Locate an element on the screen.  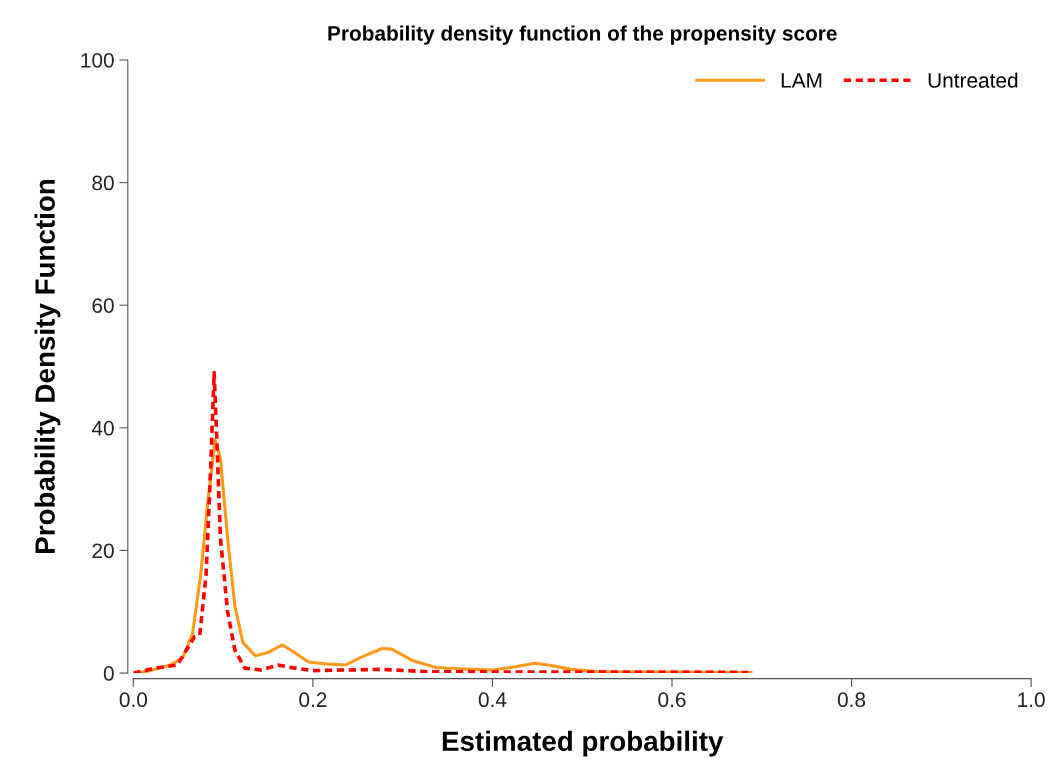
x-tick-label: 1.0 is located at coordinates (1031, 700).